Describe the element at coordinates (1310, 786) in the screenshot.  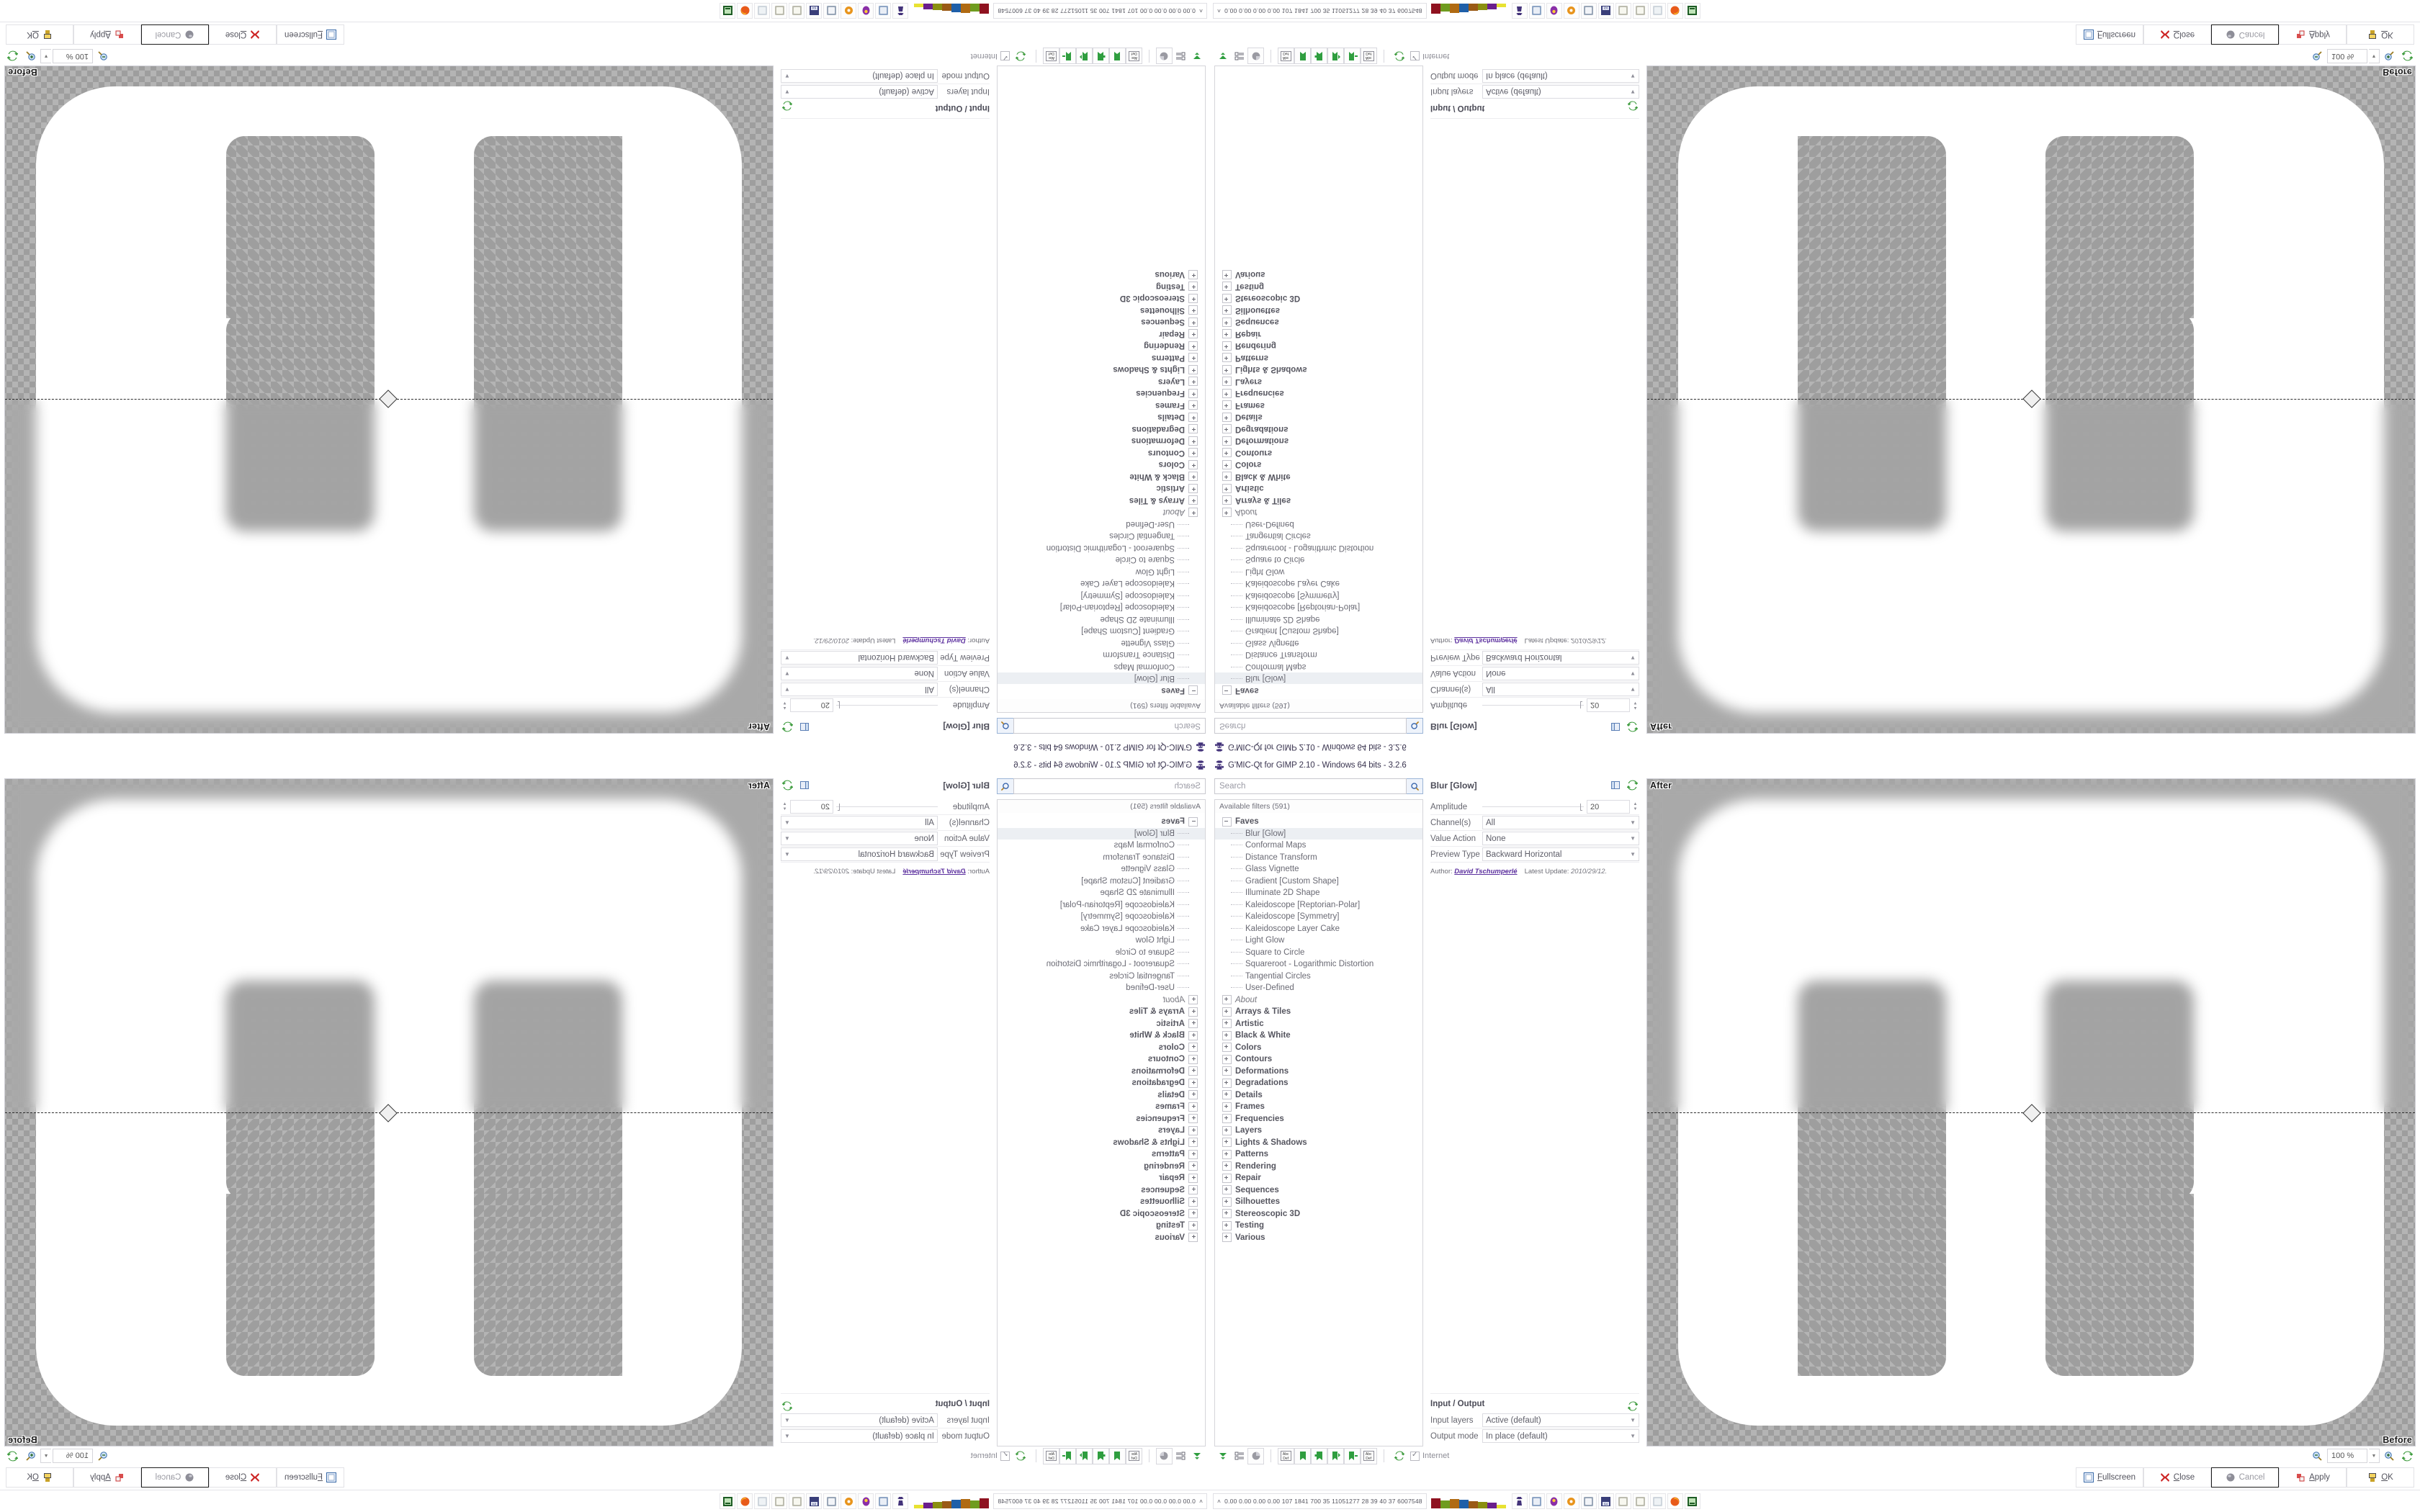
I see `search-input: Search` at that location.